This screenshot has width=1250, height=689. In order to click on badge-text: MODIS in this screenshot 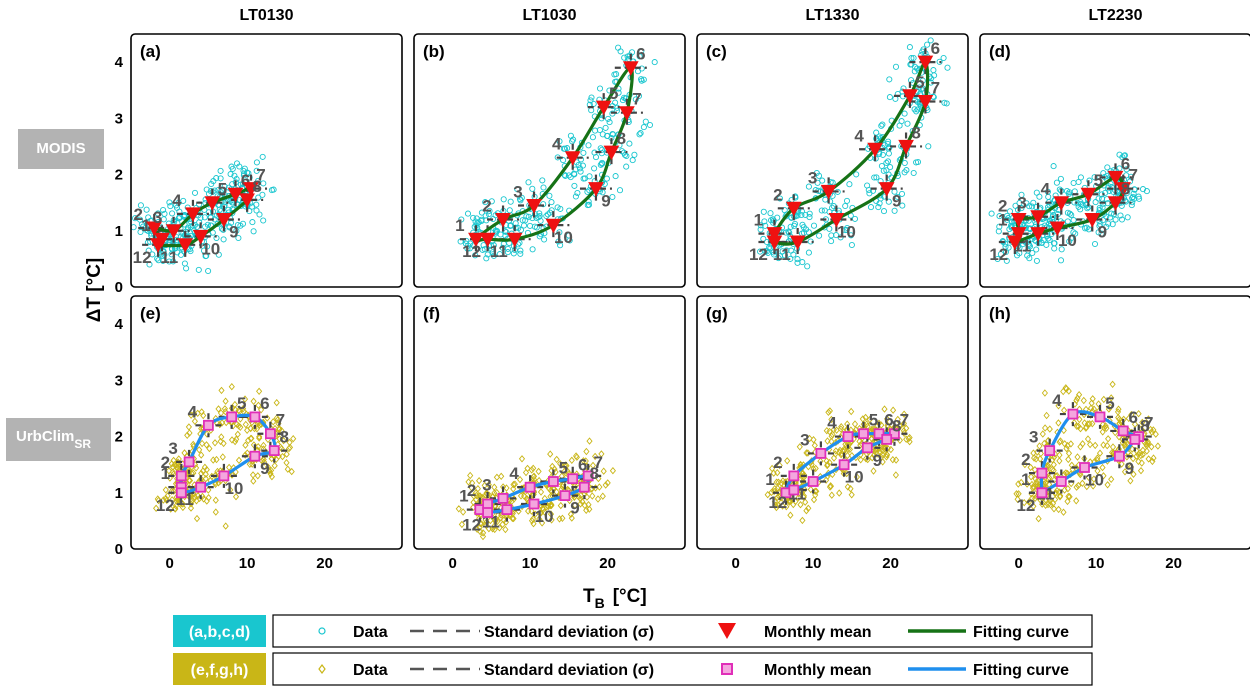, I will do `click(60, 148)`.